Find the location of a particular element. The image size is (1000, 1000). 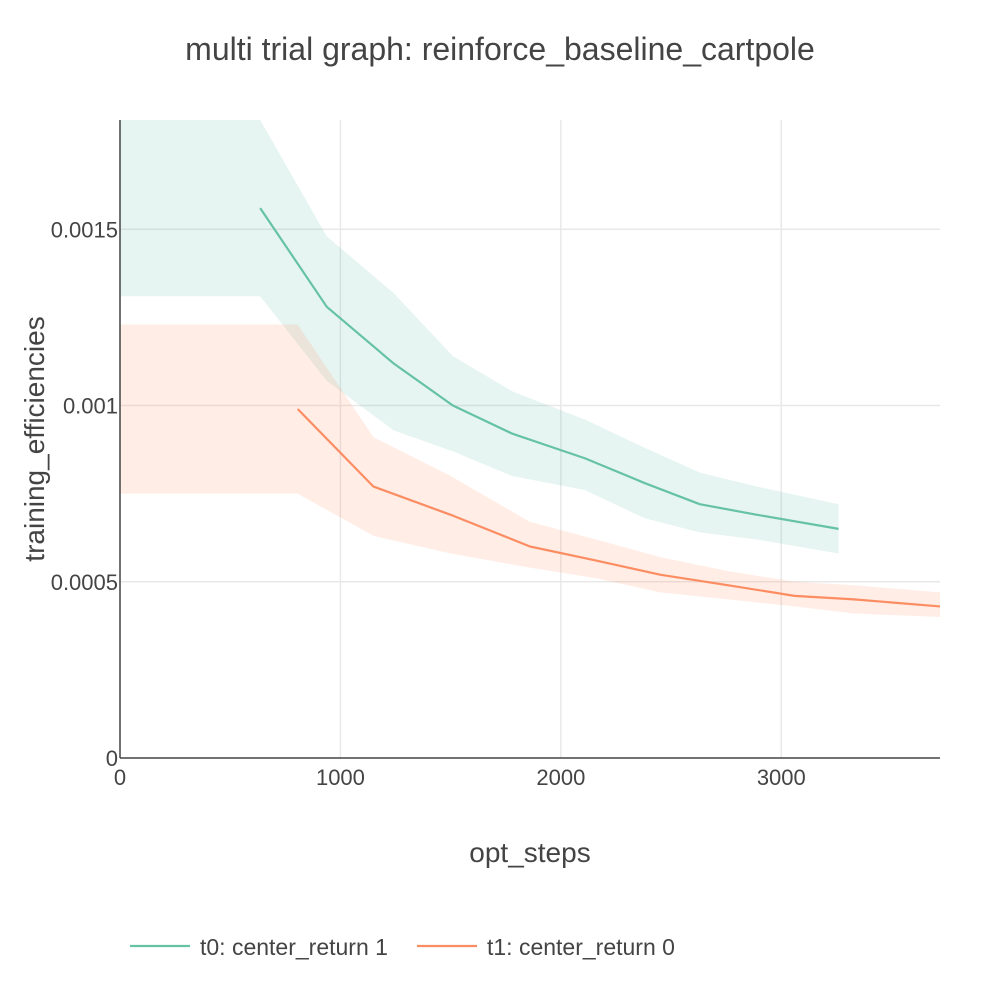

y-tick-label: 0 is located at coordinates (112, 758).